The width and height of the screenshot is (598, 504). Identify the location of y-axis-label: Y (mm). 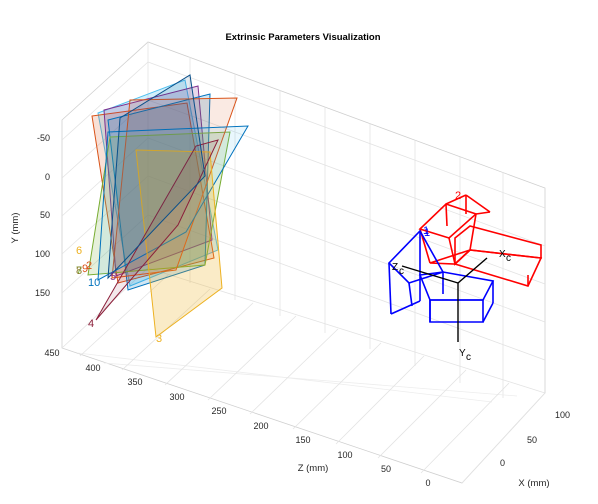
(15, 228).